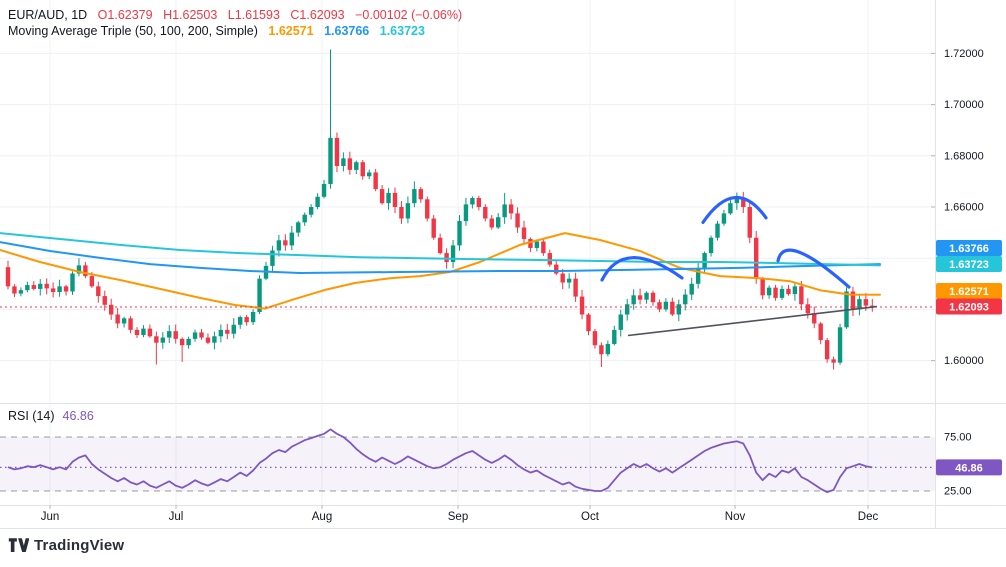  Describe the element at coordinates (964, 361) in the screenshot. I see `price-axis-label: 1.60000` at that location.